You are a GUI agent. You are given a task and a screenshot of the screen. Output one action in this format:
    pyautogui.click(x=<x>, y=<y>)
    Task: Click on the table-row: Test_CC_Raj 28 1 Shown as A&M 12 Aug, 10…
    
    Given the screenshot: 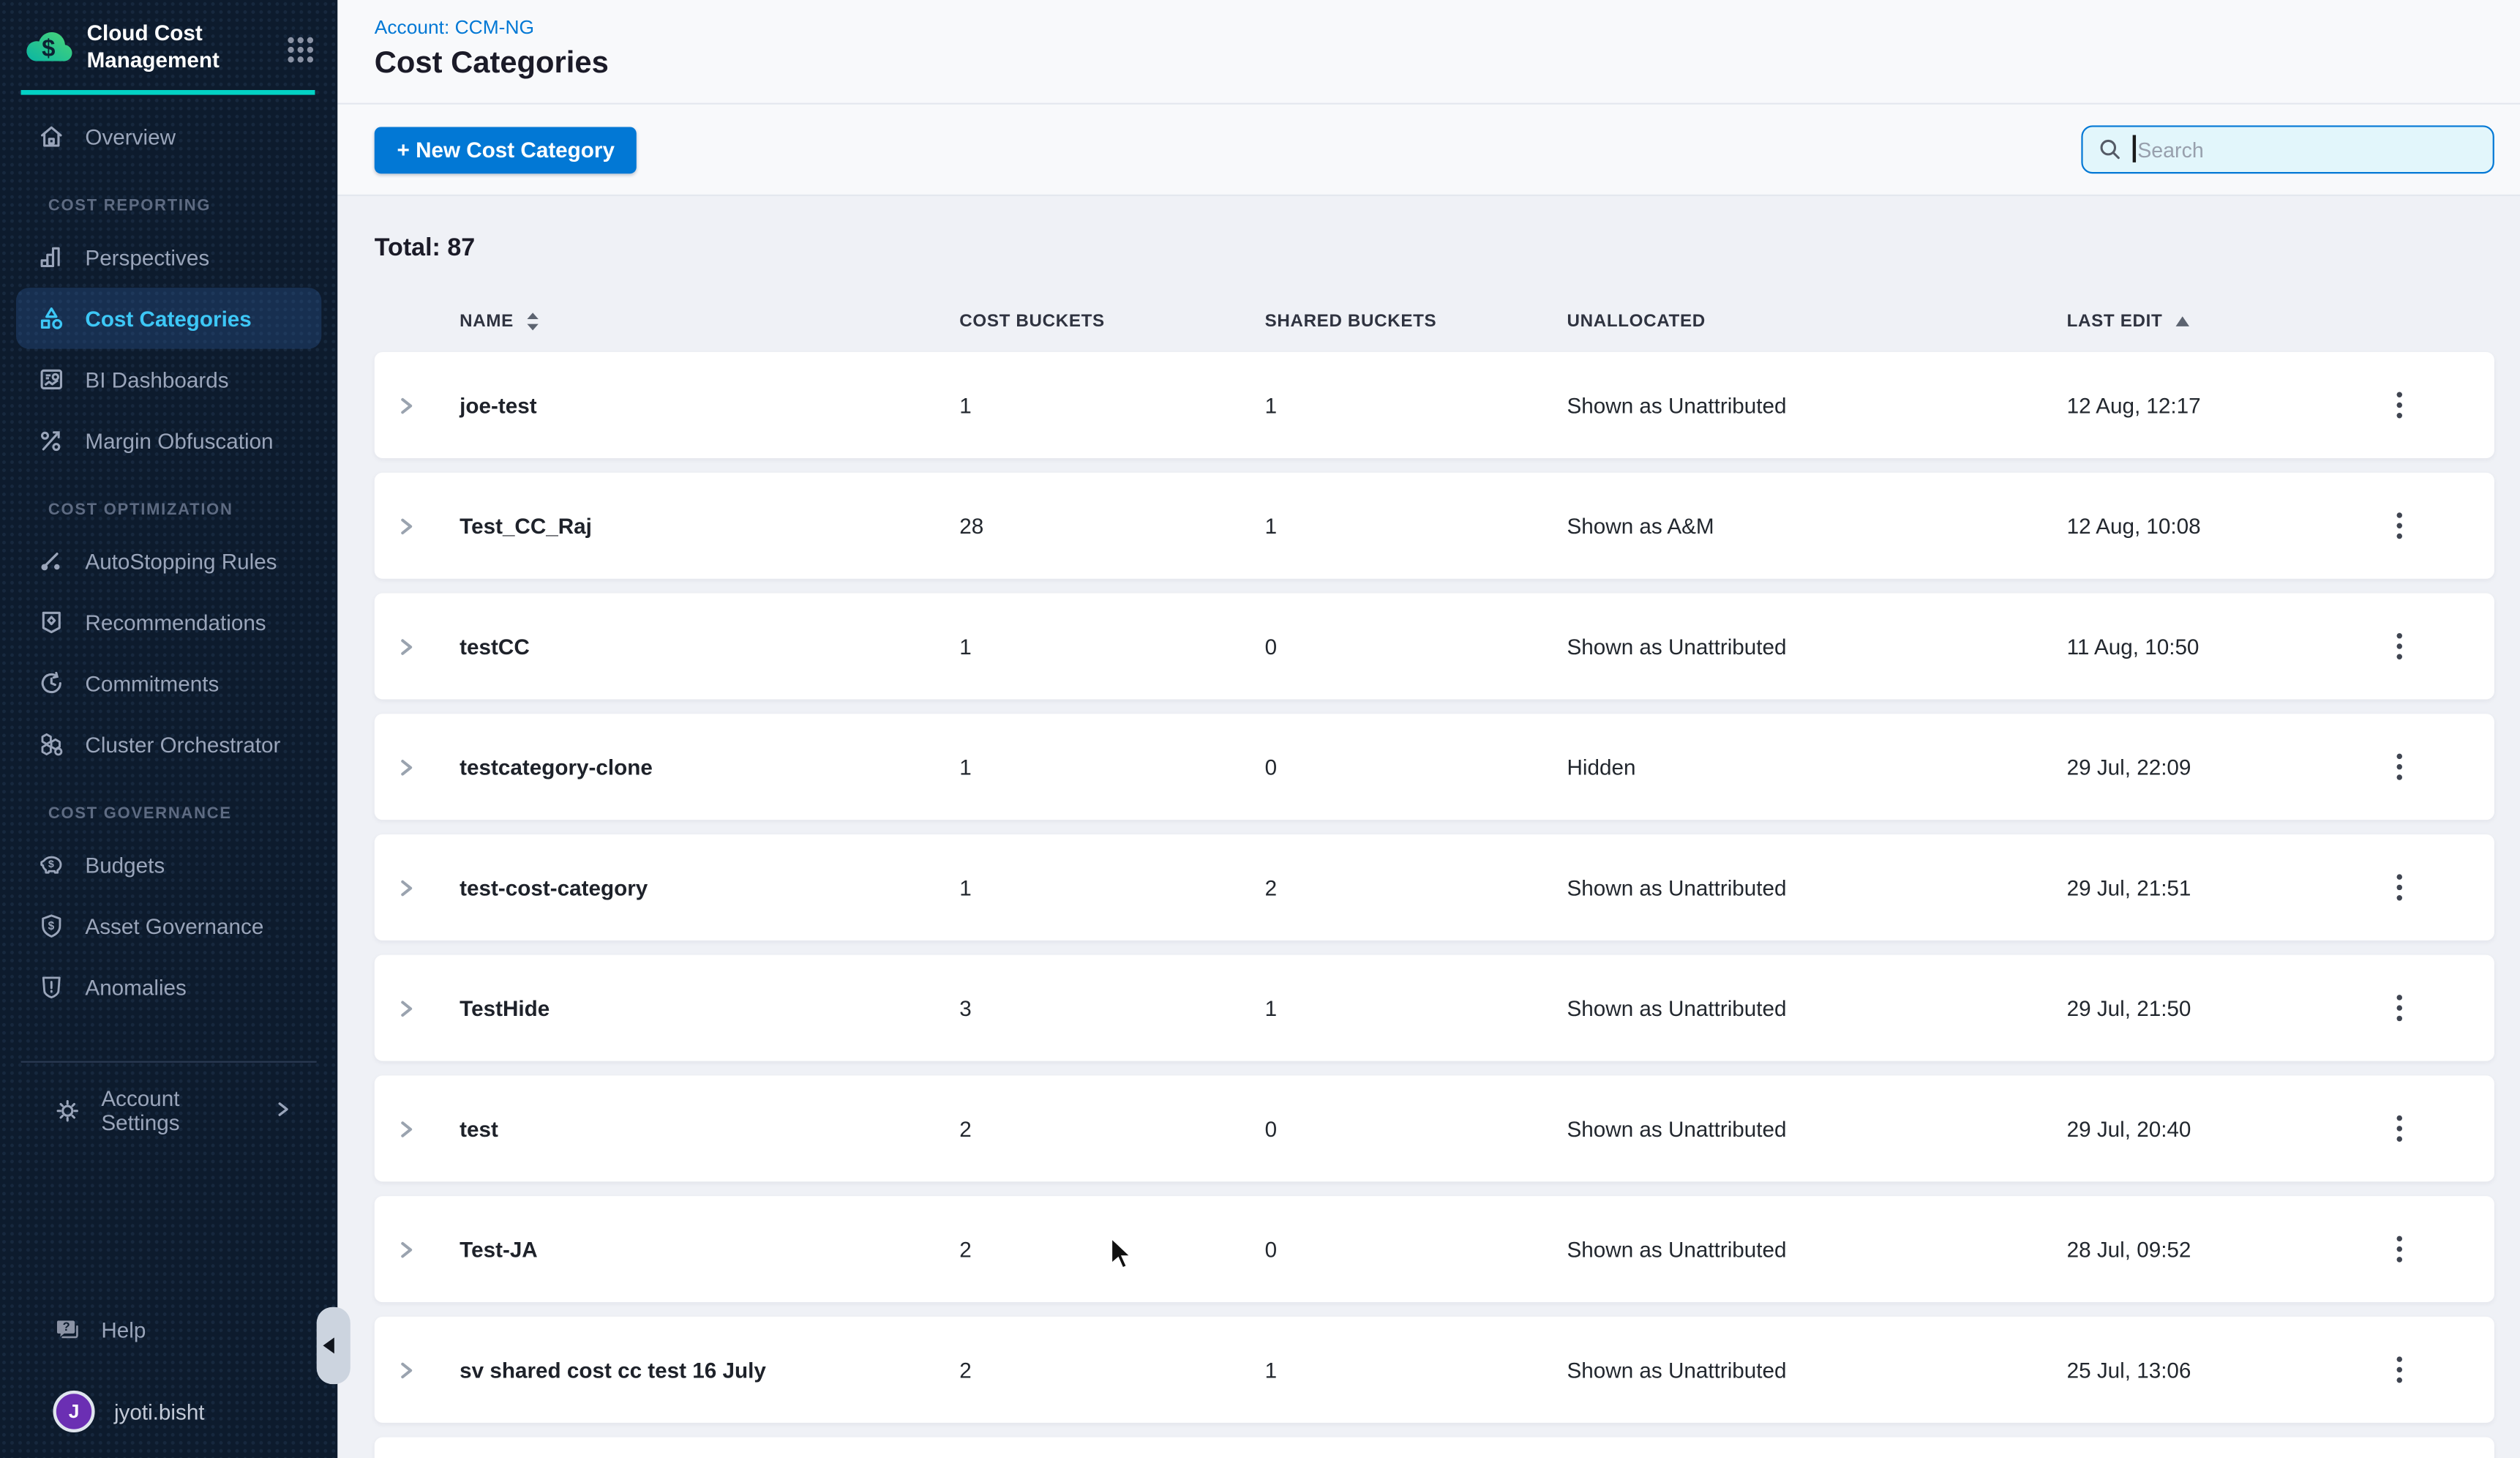 What is the action you would take?
    pyautogui.click(x=1434, y=525)
    